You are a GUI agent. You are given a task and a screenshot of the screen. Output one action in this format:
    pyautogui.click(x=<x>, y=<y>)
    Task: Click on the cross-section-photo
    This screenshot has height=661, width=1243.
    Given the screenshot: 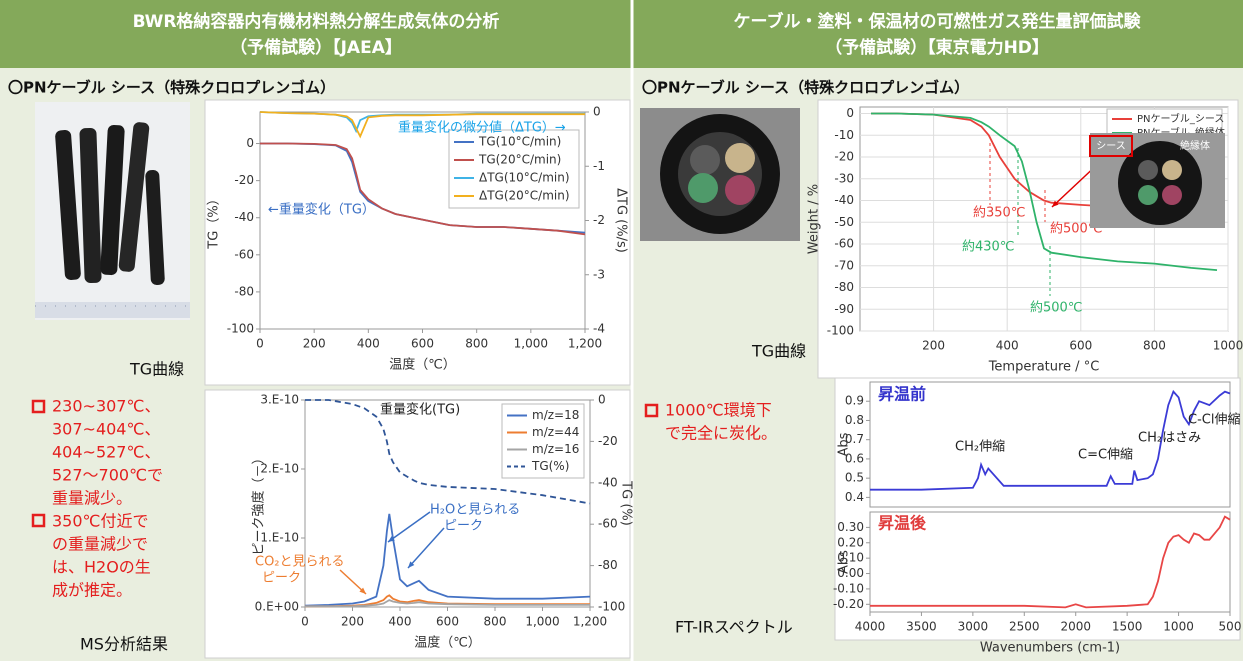 What is the action you would take?
    pyautogui.click(x=720, y=174)
    